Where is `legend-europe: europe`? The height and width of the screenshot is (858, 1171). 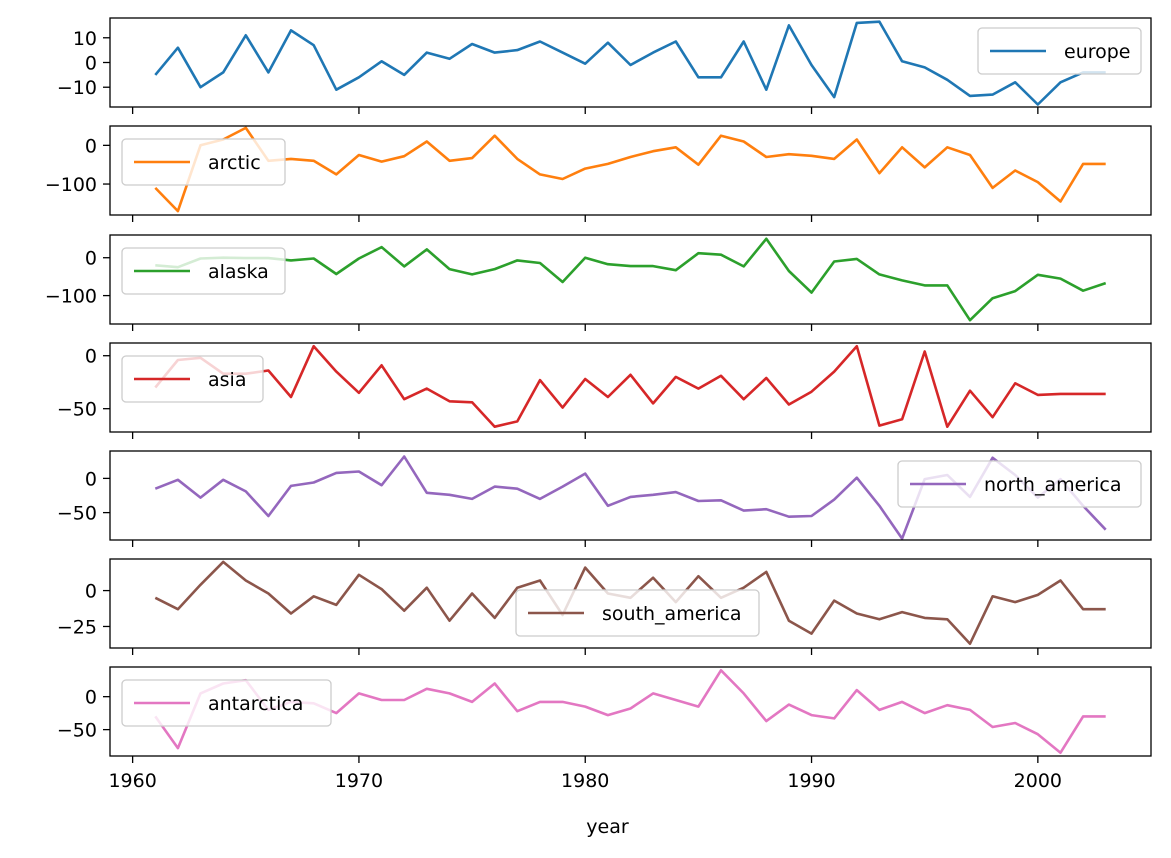 legend-europe: europe is located at coordinates (1059, 51).